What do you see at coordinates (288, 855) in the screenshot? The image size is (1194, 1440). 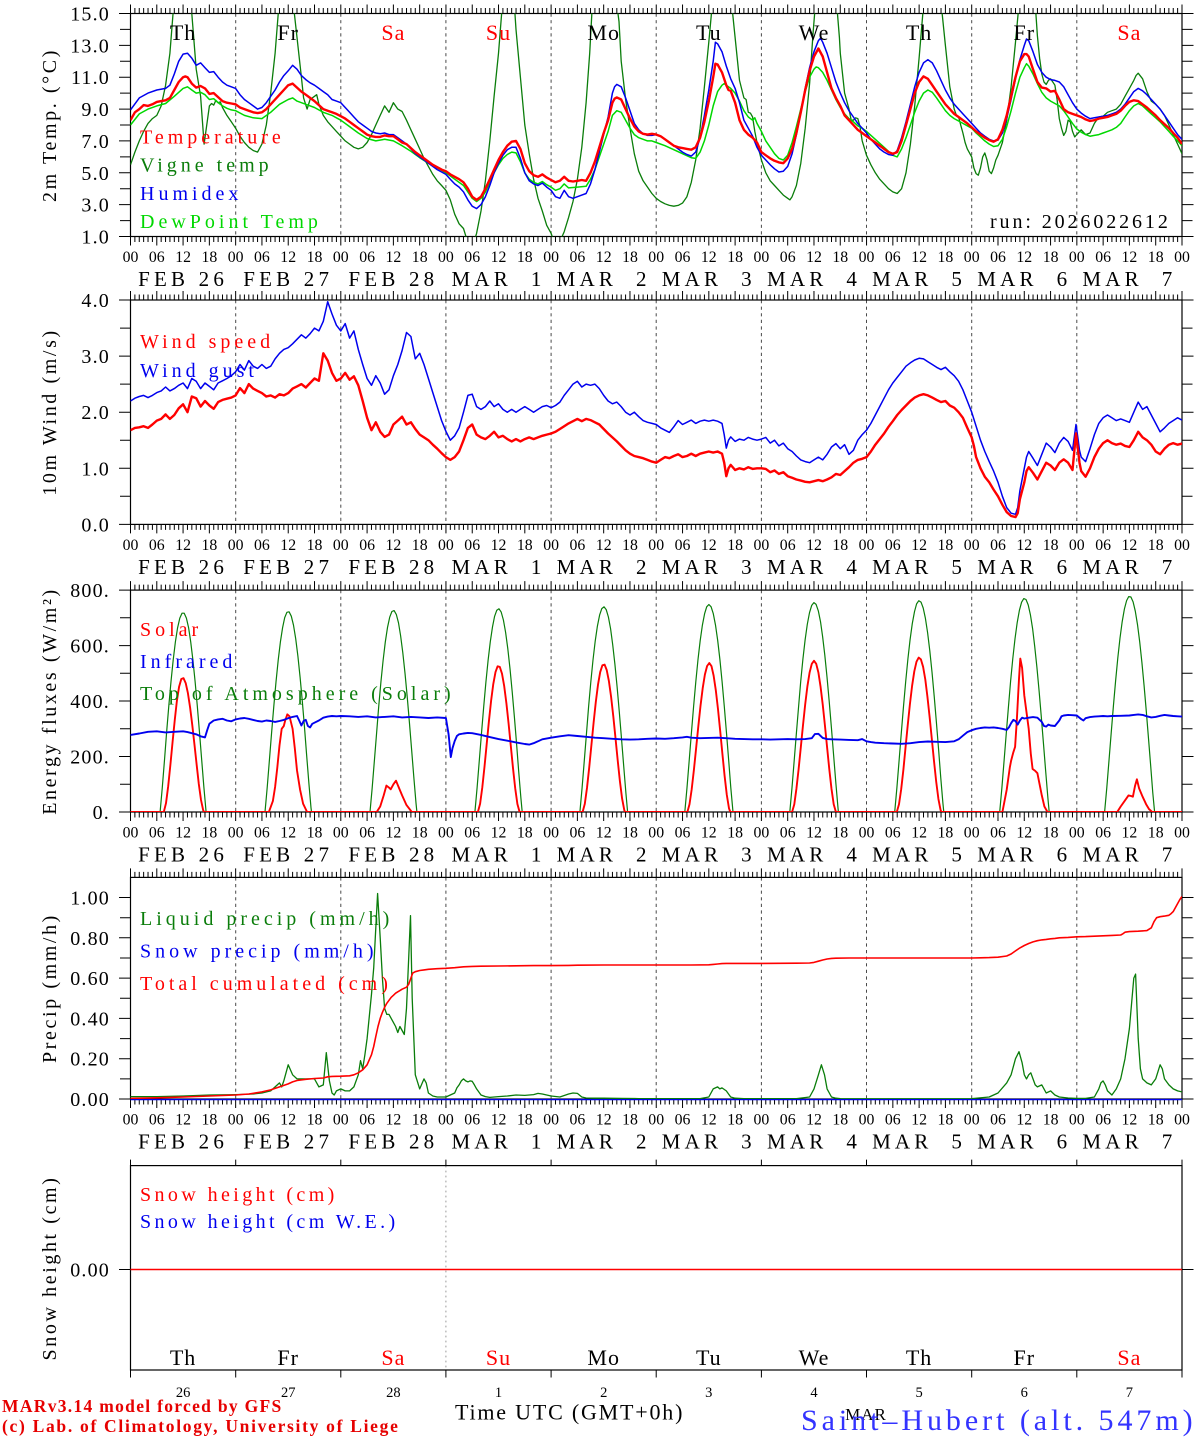 I see `svg-text: FEB 27` at bounding box center [288, 855].